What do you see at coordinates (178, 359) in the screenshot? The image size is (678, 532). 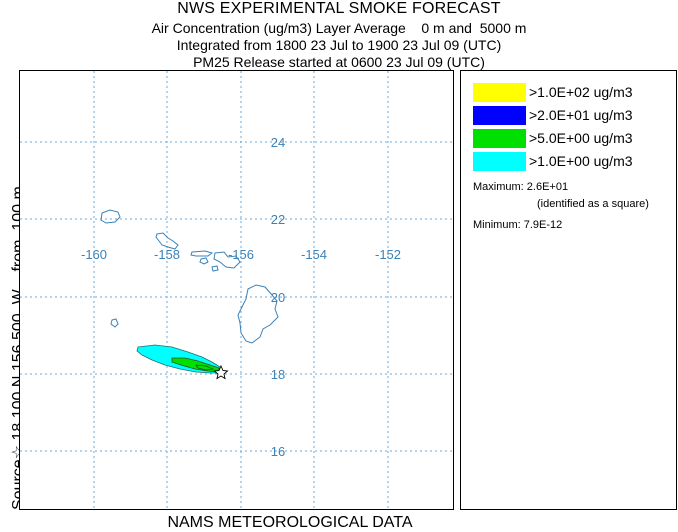 I see `smoke-plume` at bounding box center [178, 359].